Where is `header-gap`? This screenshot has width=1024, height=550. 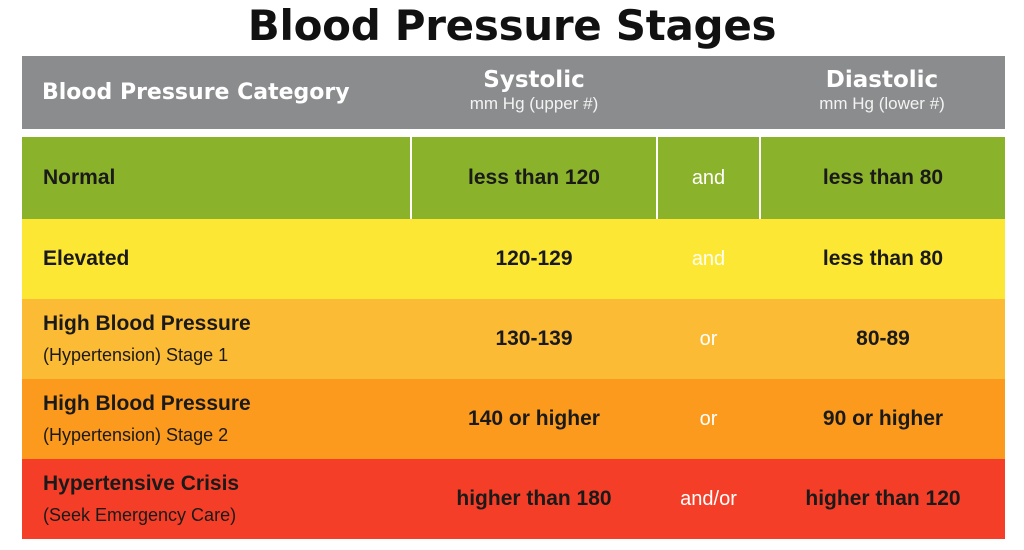
header-gap is located at coordinates (513, 133).